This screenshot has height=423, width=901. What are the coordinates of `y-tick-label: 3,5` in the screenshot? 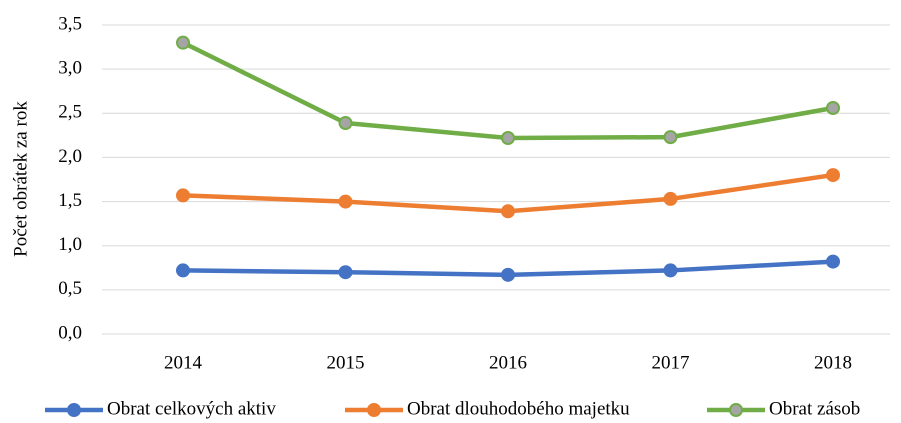 It's located at (70, 23).